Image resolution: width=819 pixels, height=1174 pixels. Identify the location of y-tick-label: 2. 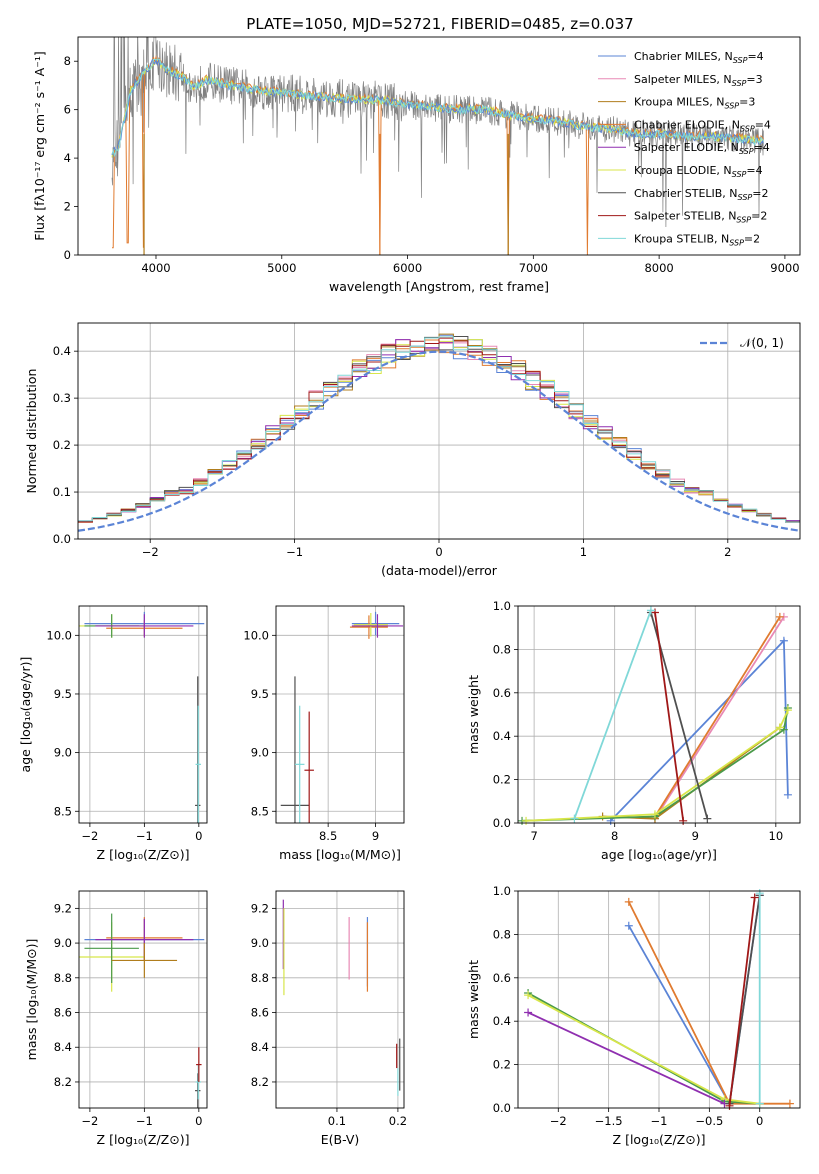
(67, 207).